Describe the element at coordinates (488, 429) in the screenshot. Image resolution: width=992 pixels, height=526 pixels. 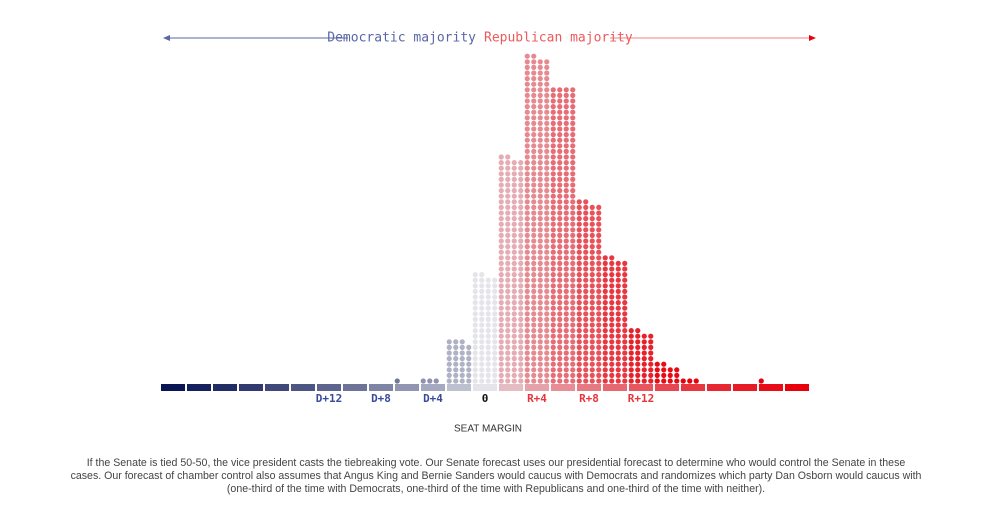
I see `x-axis-label: SEAT MARGIN` at that location.